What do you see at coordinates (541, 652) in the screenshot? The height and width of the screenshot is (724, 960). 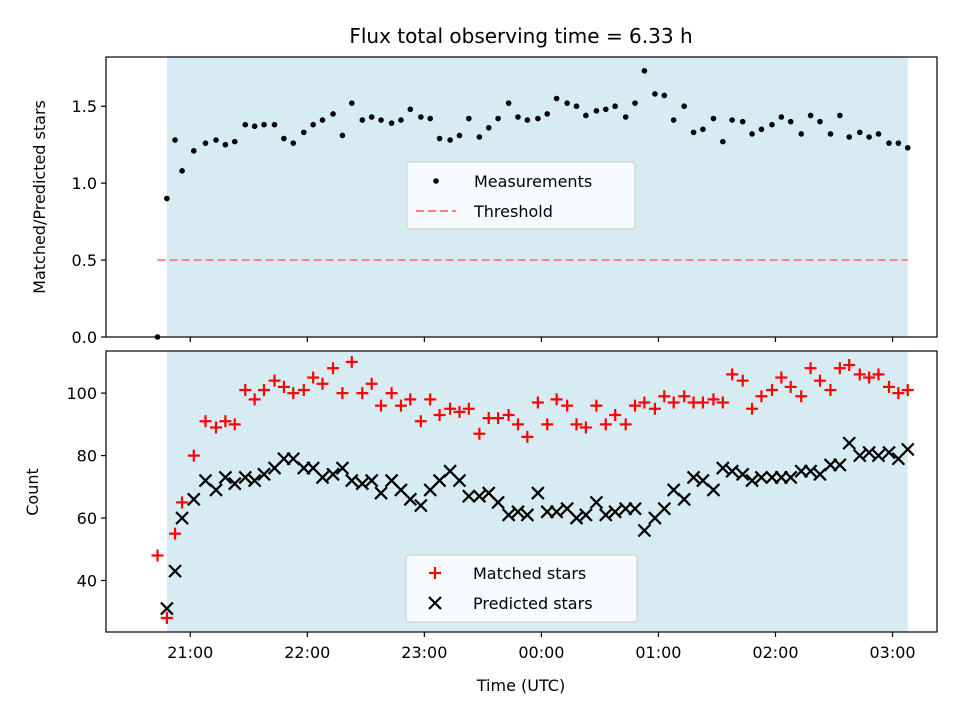 I see `x-tick-label: 00:00` at bounding box center [541, 652].